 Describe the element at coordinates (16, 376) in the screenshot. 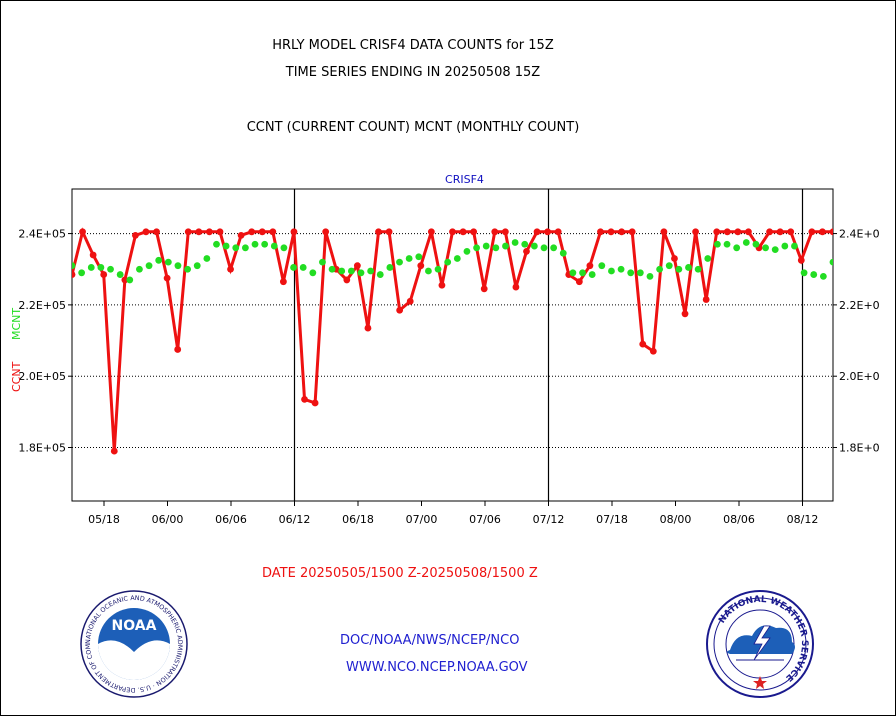

I see `y-left-axis-label-ccnt: CCNT` at that location.